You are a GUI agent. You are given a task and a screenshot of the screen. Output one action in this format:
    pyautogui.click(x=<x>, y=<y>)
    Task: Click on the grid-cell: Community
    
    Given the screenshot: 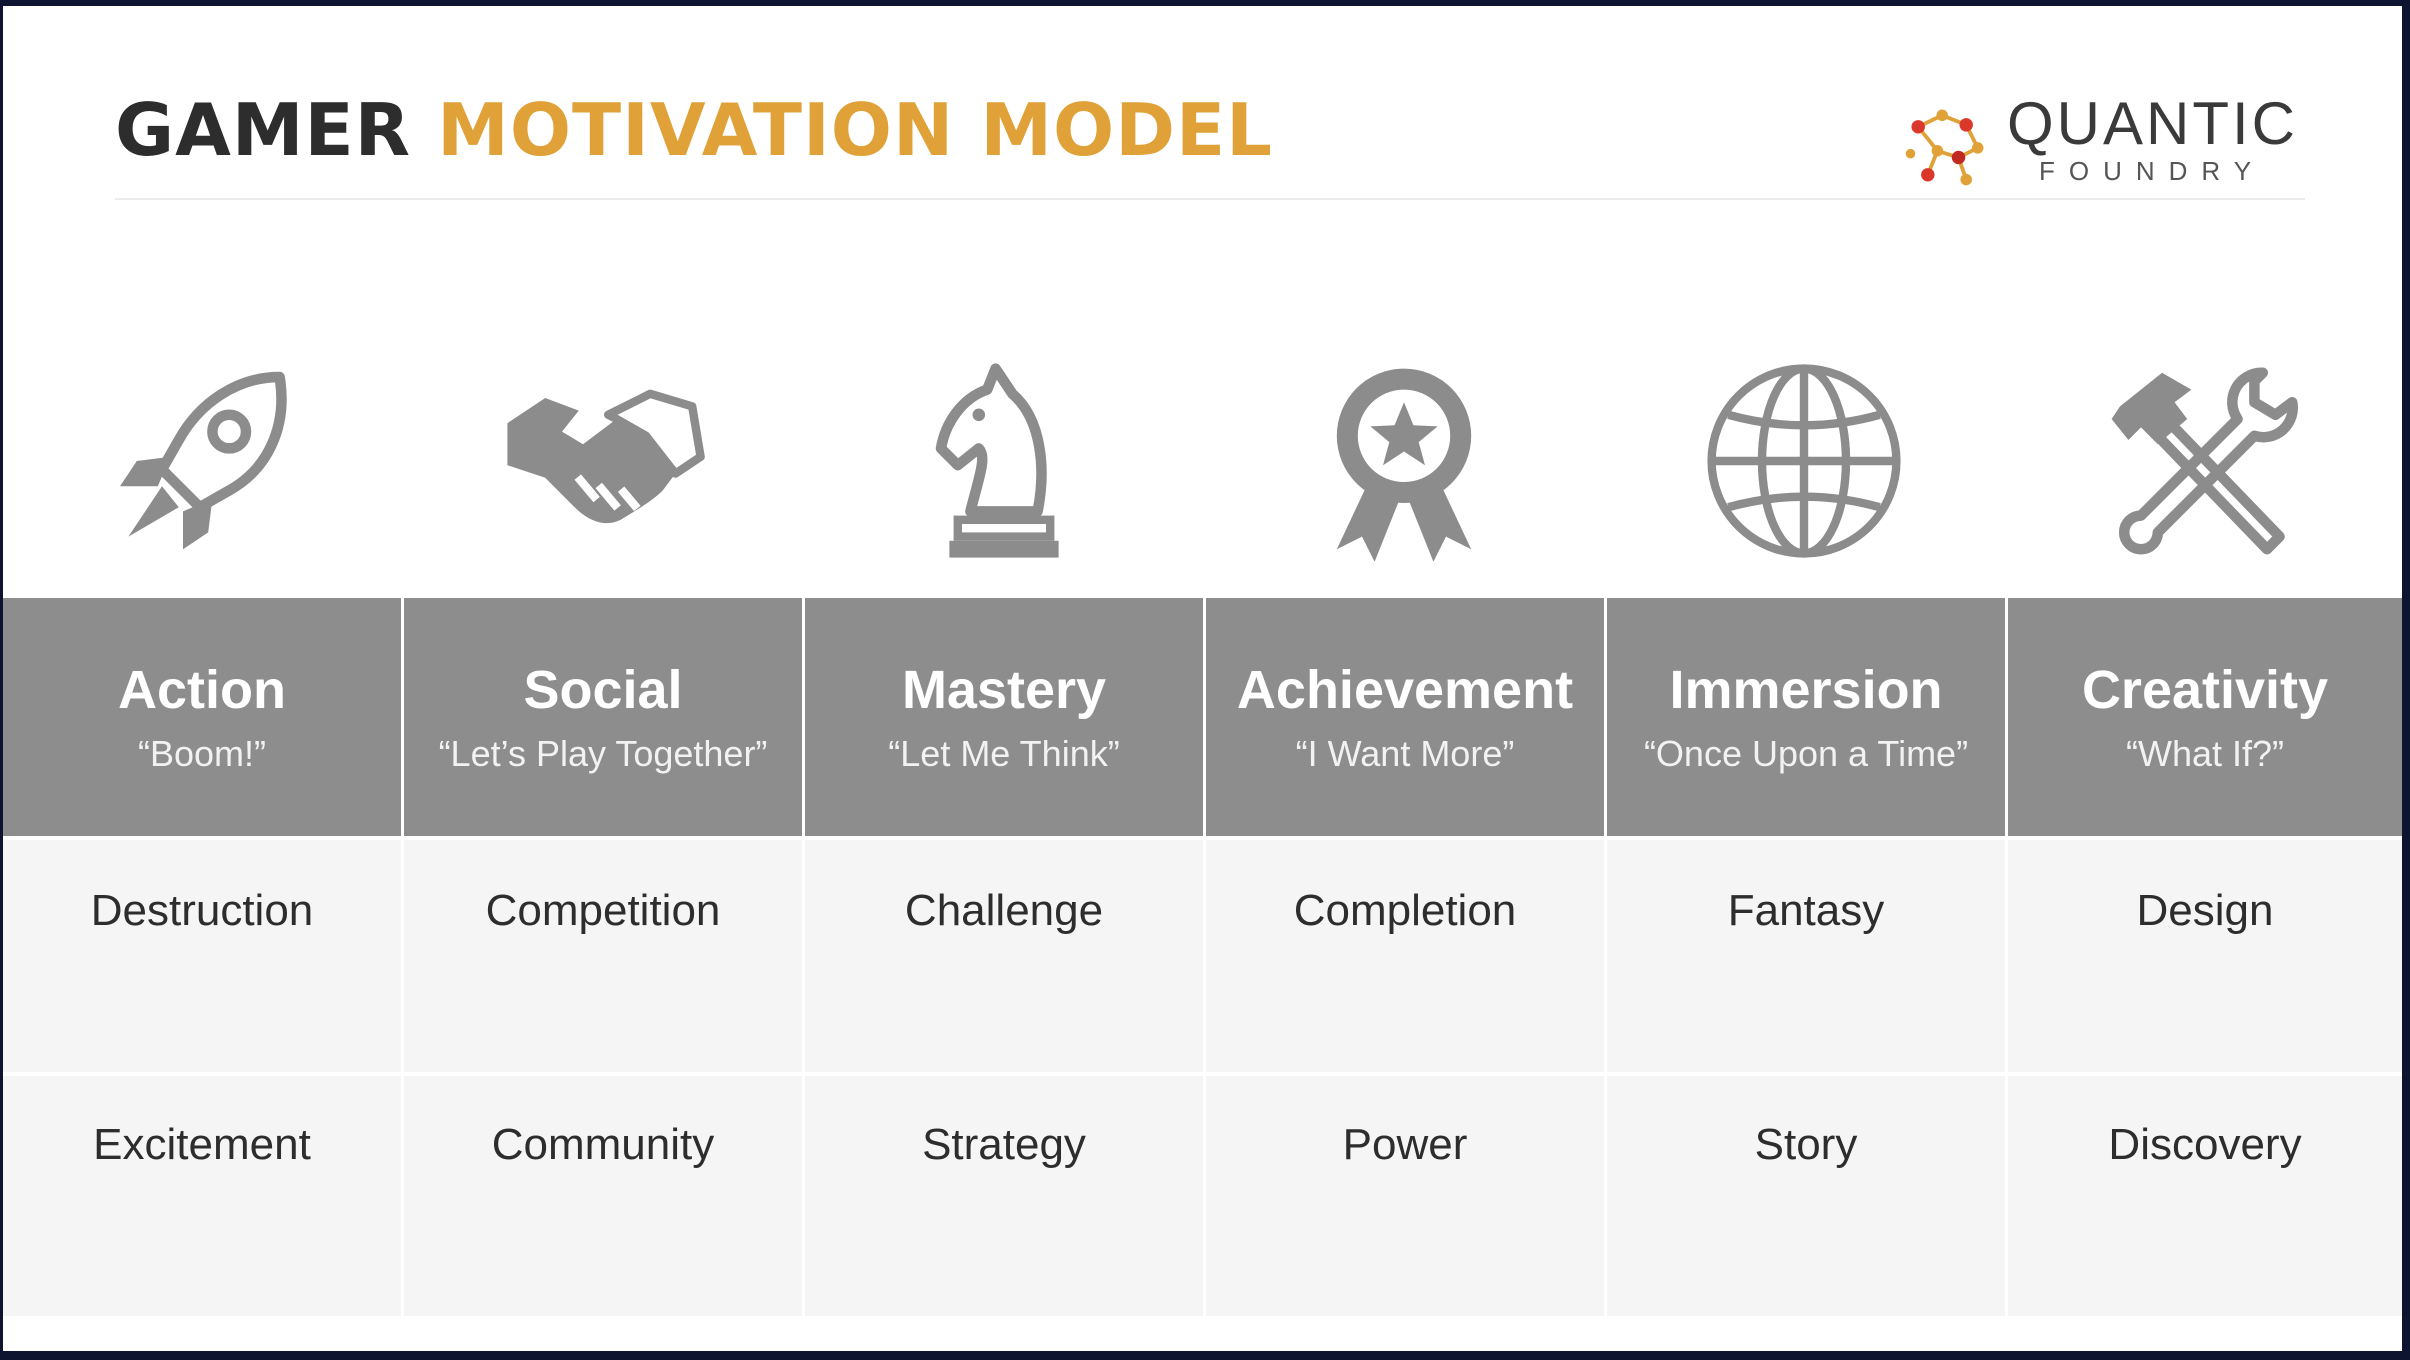 What is the action you would take?
    pyautogui.click(x=603, y=1196)
    